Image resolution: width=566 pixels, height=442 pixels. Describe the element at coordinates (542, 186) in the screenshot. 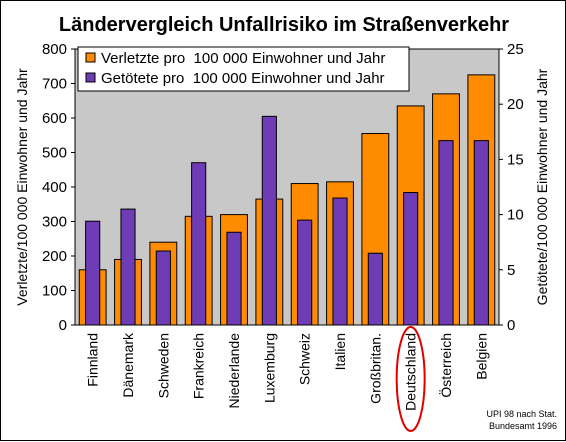

I see `y-axis-label-right: Getötete/100 000 Einwohner und Jahr` at that location.